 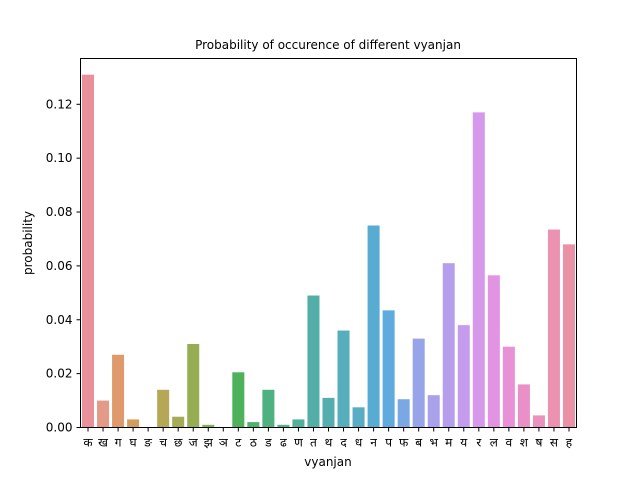 What do you see at coordinates (147, 443) in the screenshot?
I see `x-tick-label: ङ` at bounding box center [147, 443].